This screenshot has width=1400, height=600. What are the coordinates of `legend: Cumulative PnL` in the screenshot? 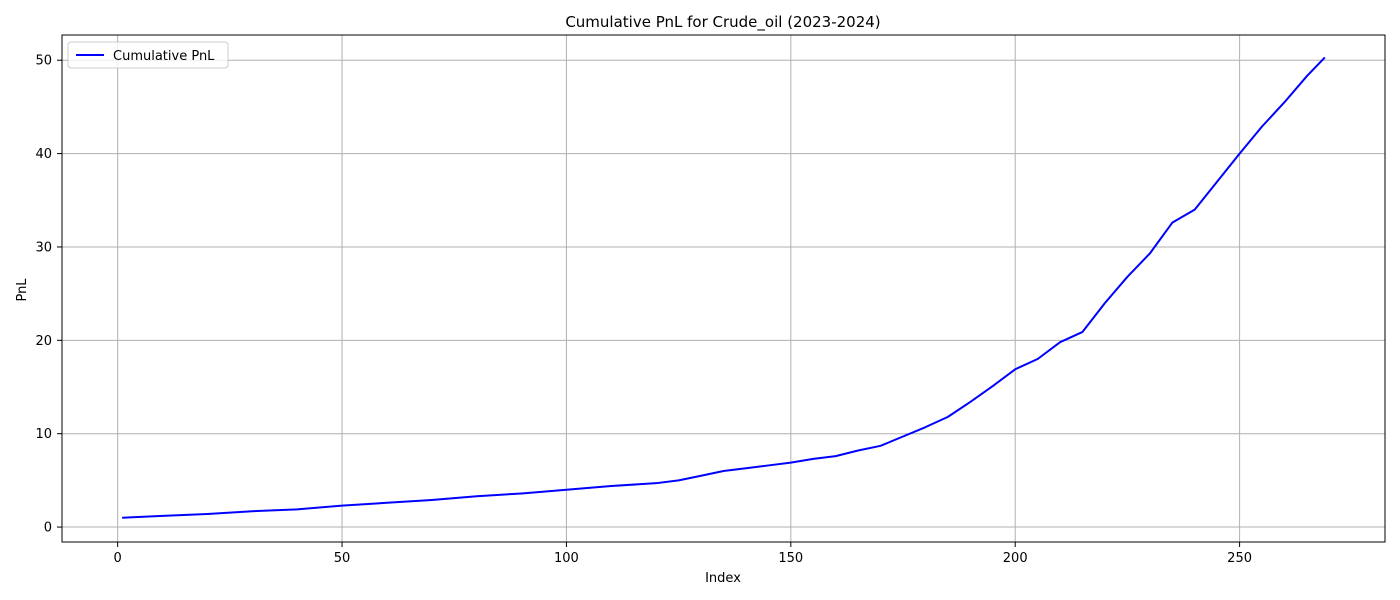 It's located at (148, 55).